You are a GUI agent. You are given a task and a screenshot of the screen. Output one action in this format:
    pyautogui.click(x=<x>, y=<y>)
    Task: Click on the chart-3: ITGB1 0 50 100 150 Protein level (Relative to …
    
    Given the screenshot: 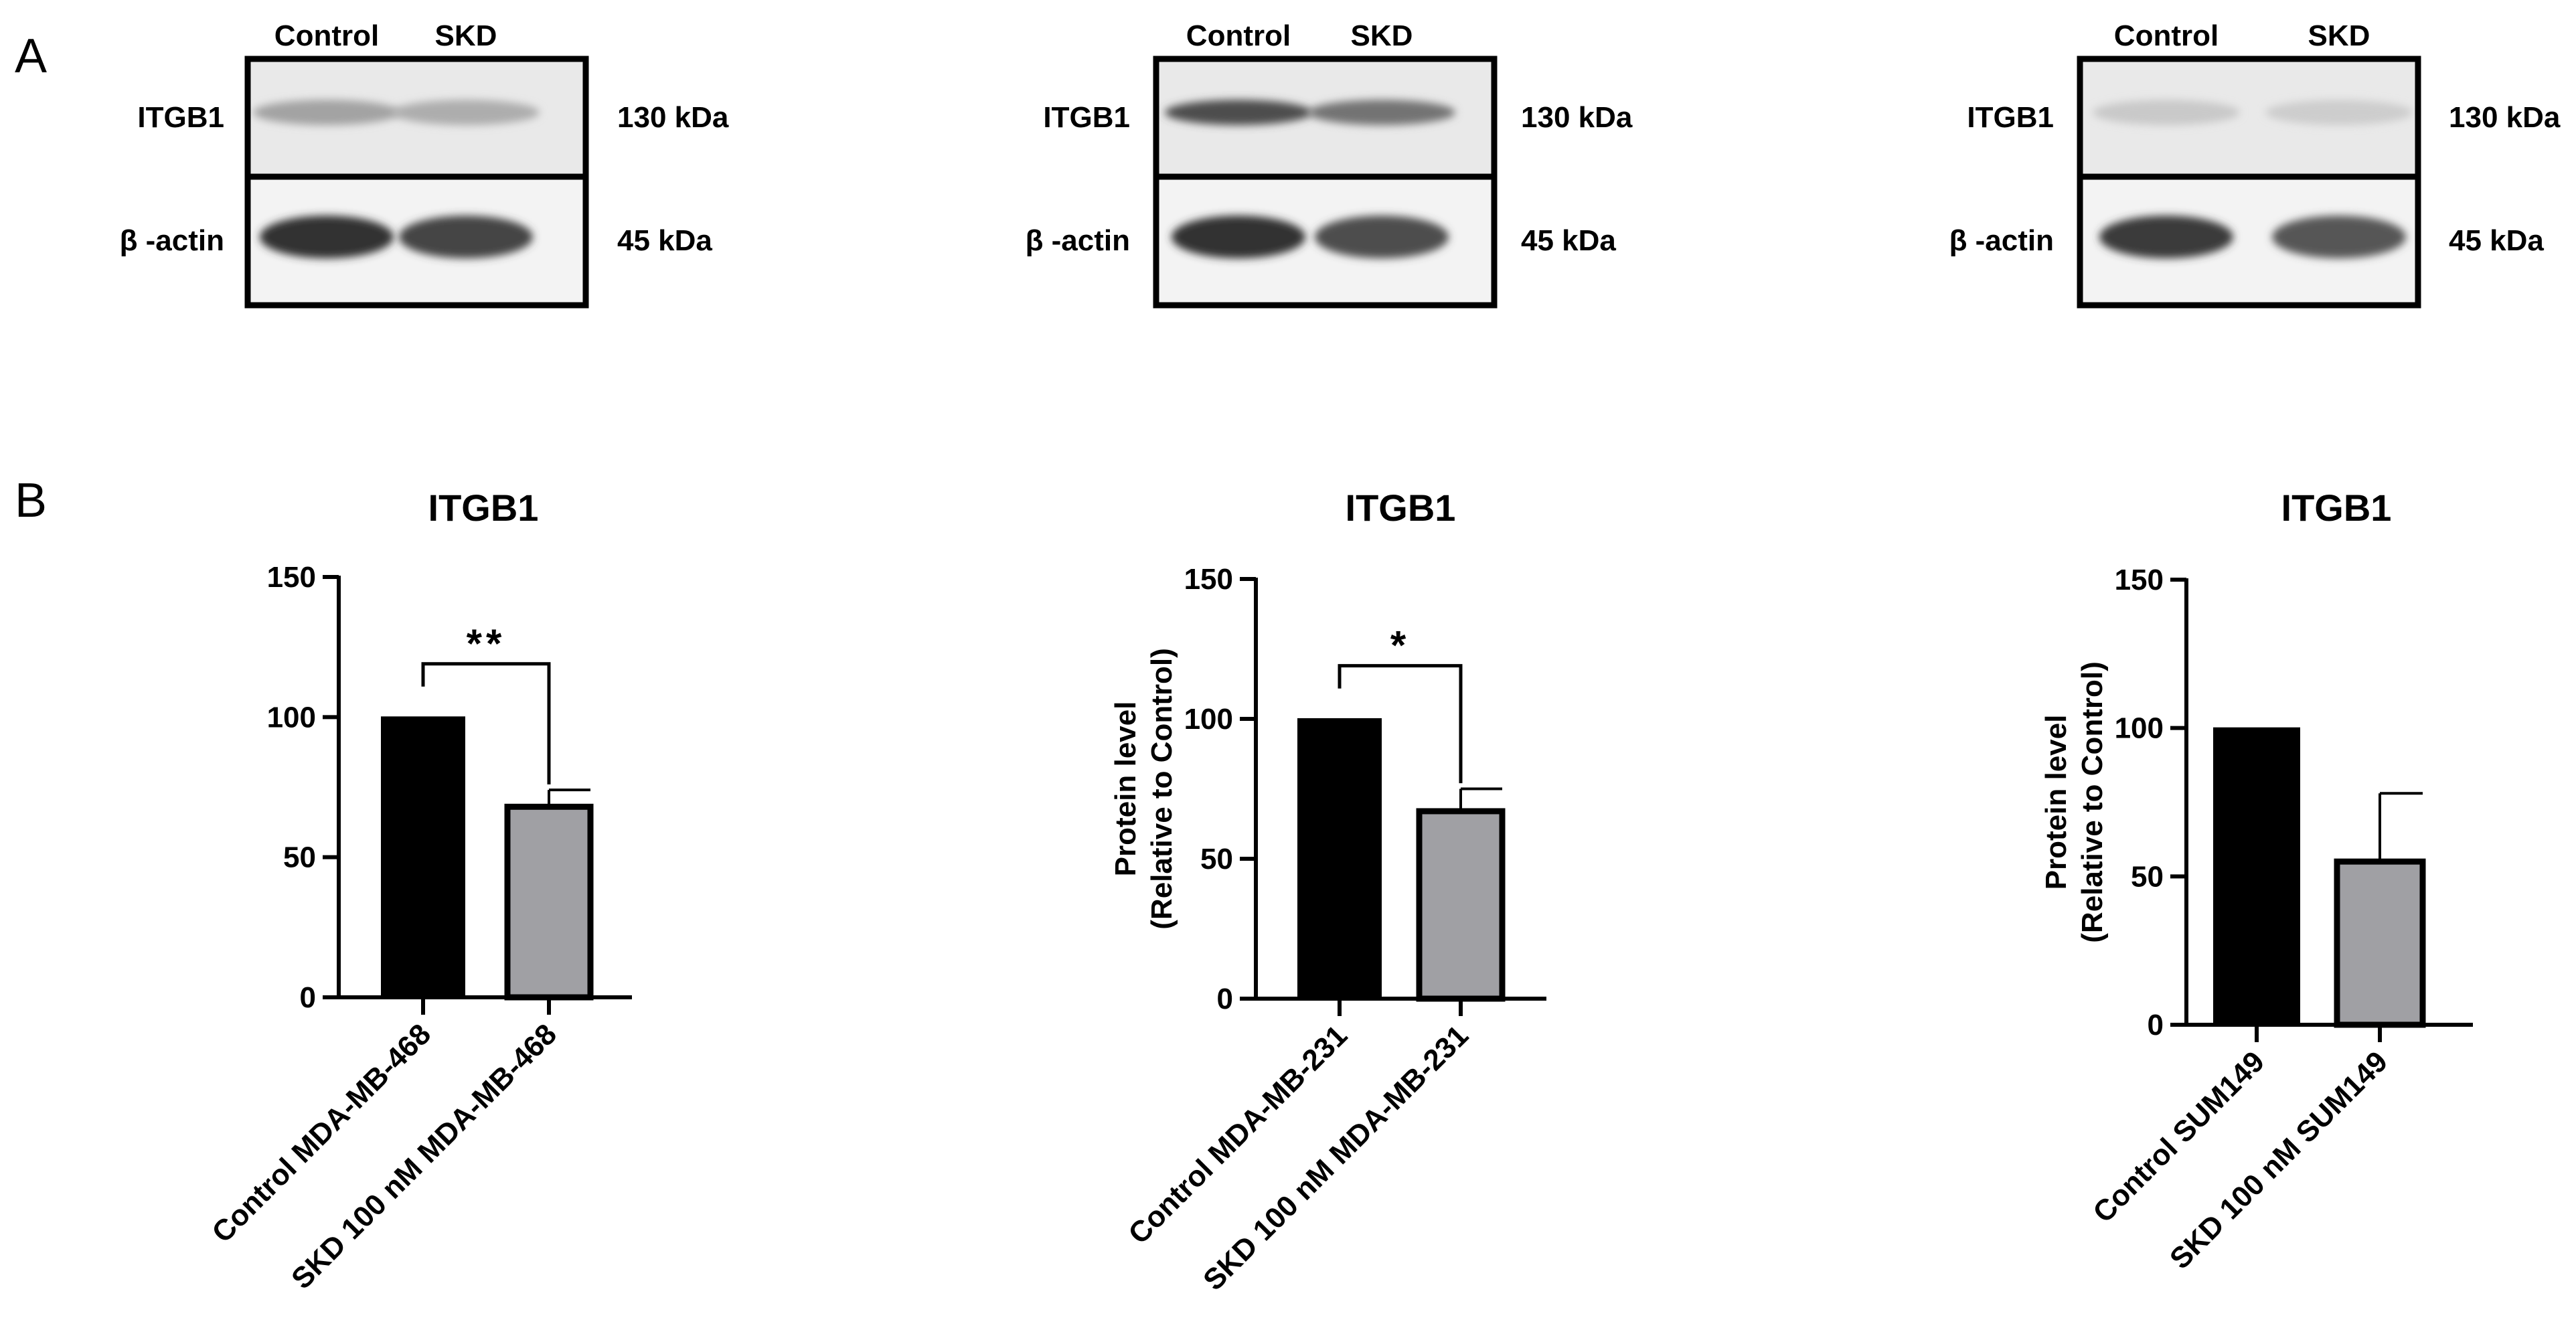 What is the action you would take?
    pyautogui.click(x=2257, y=881)
    